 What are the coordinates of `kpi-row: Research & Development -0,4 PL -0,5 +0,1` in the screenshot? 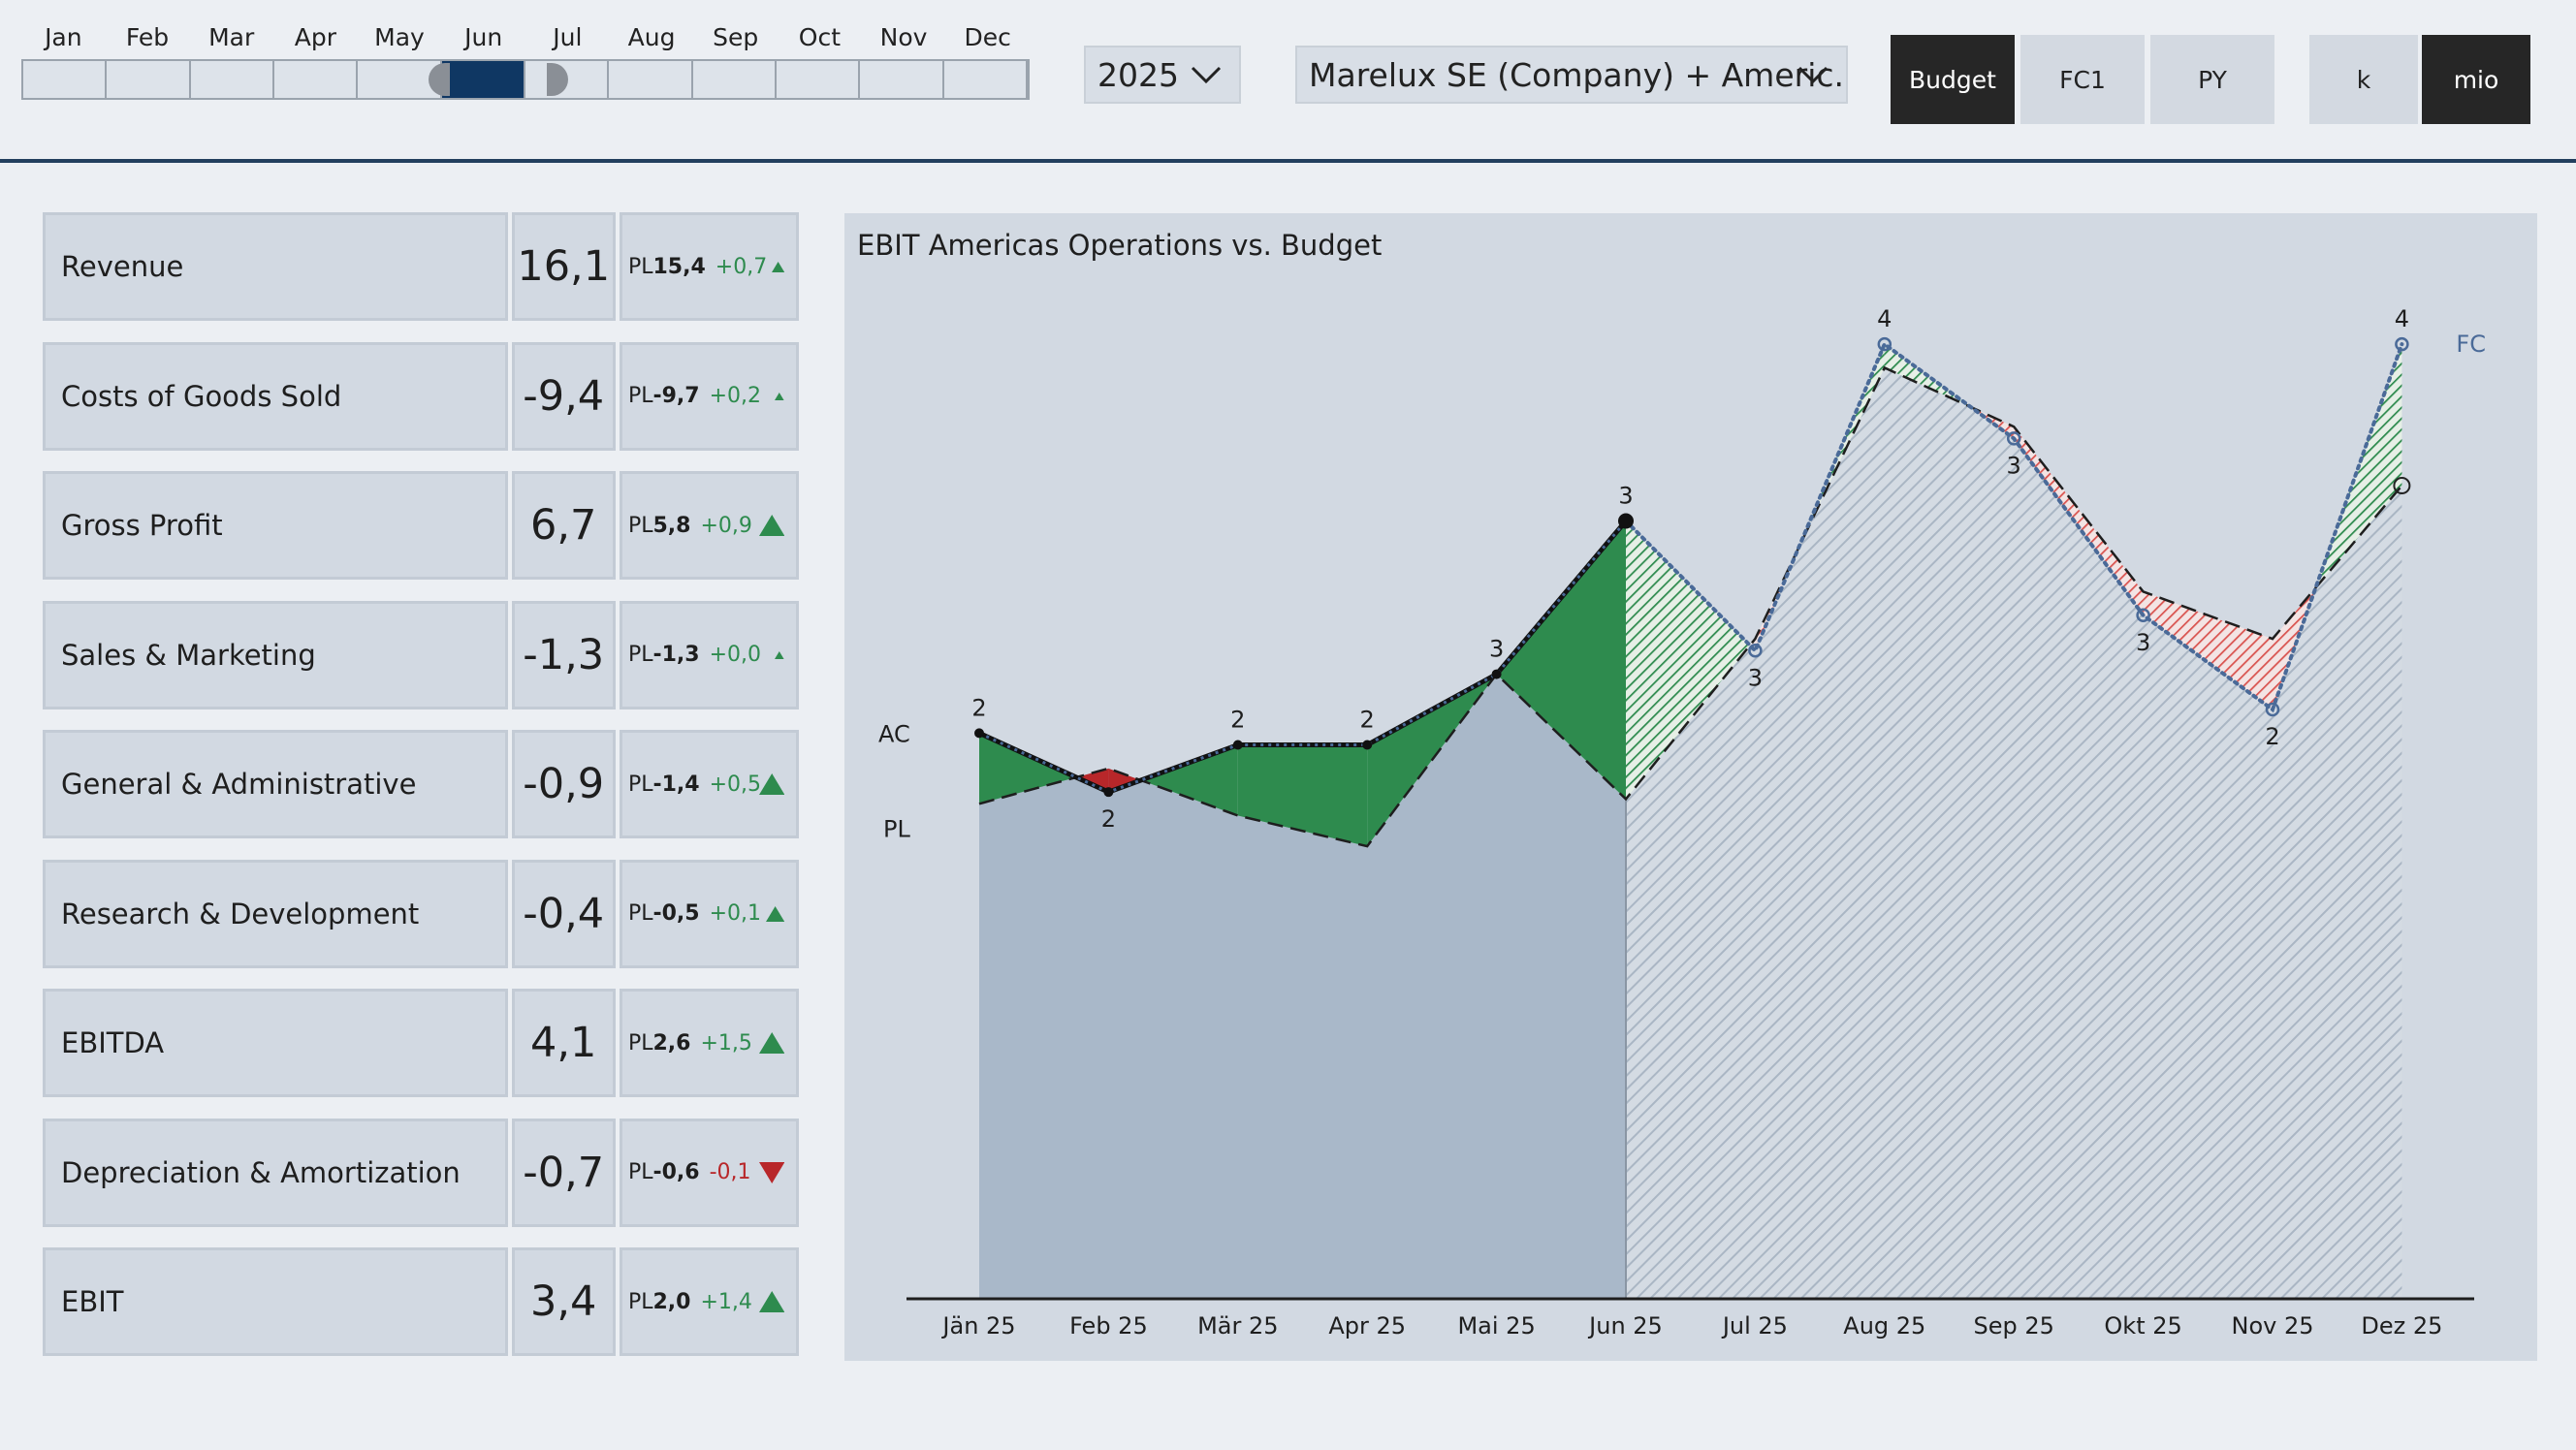 It's located at (421, 913).